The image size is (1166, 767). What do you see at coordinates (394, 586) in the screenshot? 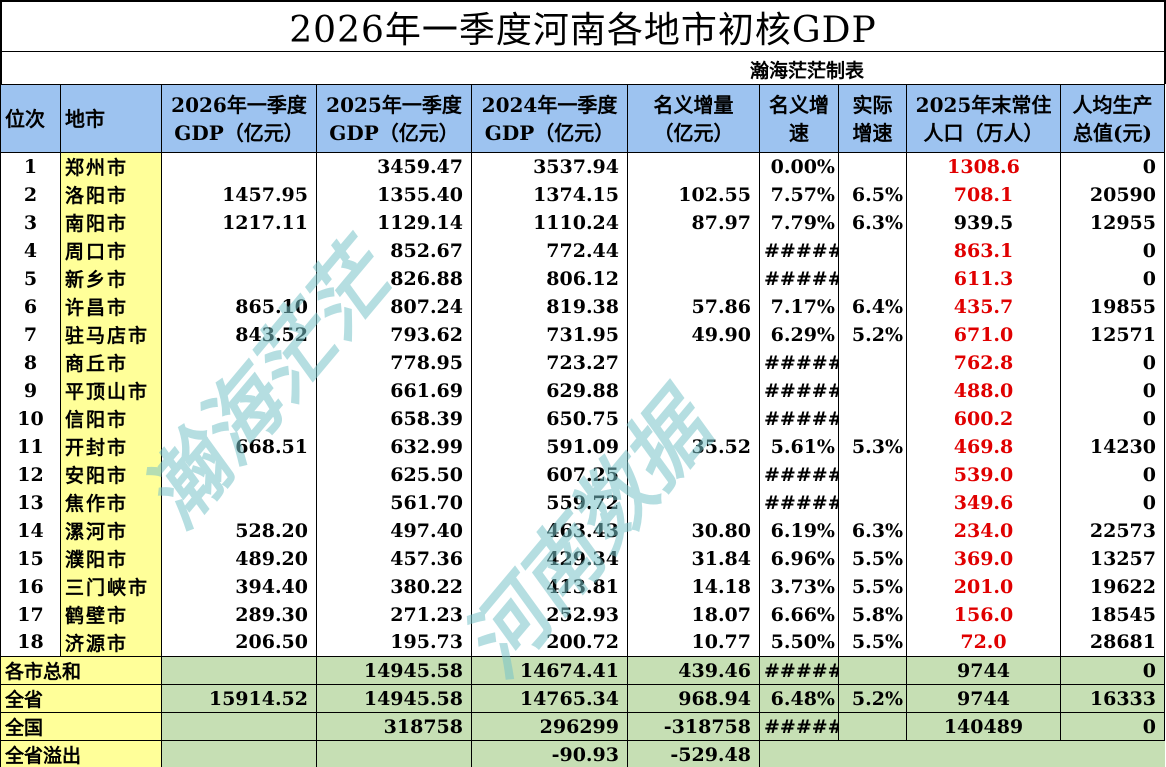
I see `gdp2025-cell: 380.22` at bounding box center [394, 586].